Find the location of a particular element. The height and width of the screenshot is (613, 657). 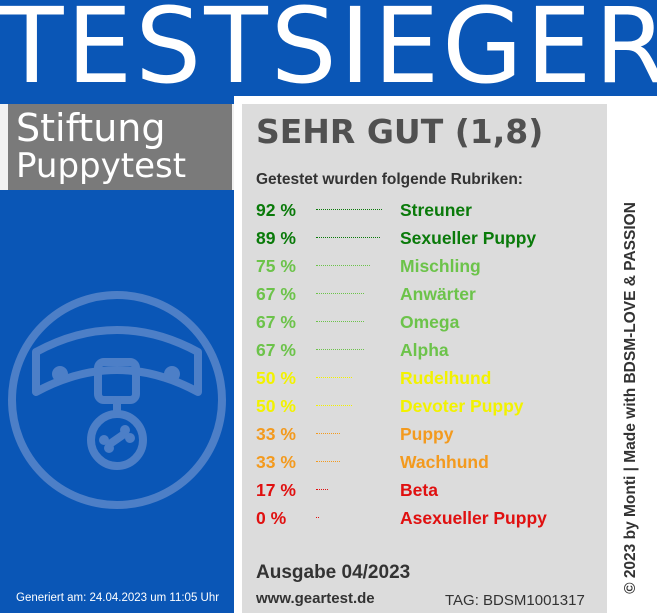

category-row: 89 % Sexueller Puppy is located at coordinates (426, 240).